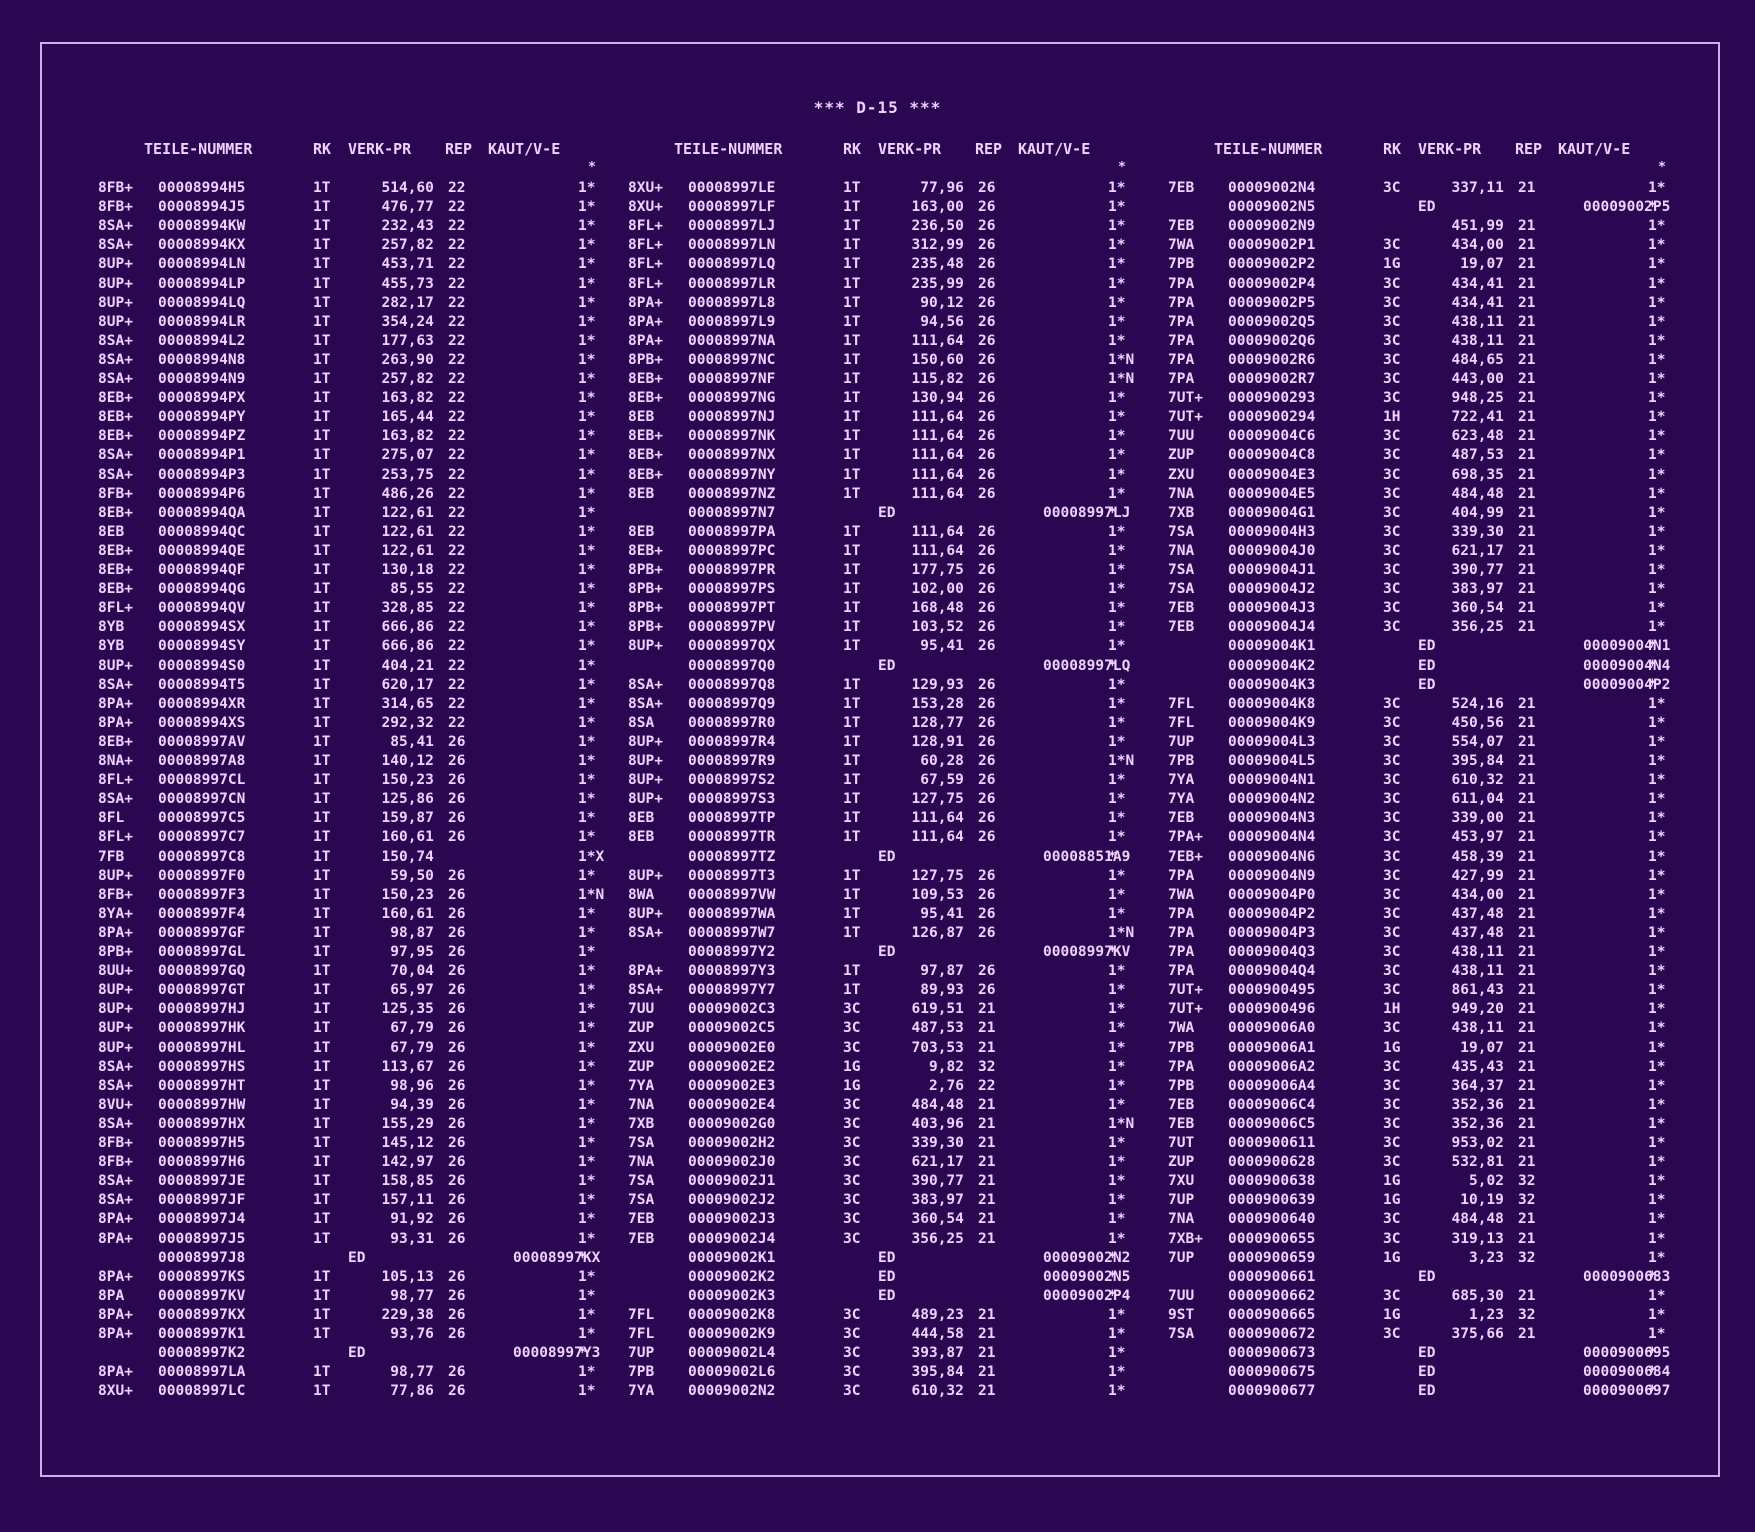 Image resolution: width=1755 pixels, height=1532 pixels. I want to click on cell-price: 458,39, so click(1477, 856).